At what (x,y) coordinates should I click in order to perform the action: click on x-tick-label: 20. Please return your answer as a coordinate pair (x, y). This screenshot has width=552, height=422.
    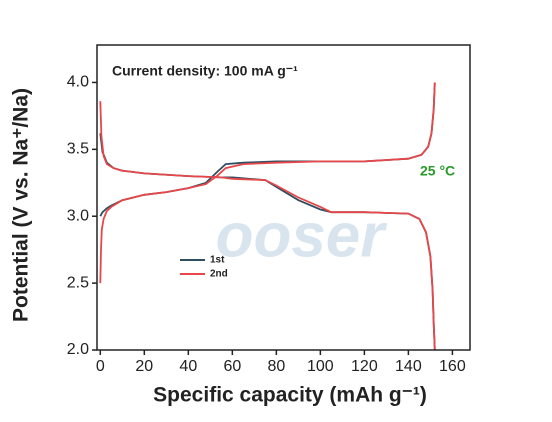
    Looking at the image, I should click on (144, 366).